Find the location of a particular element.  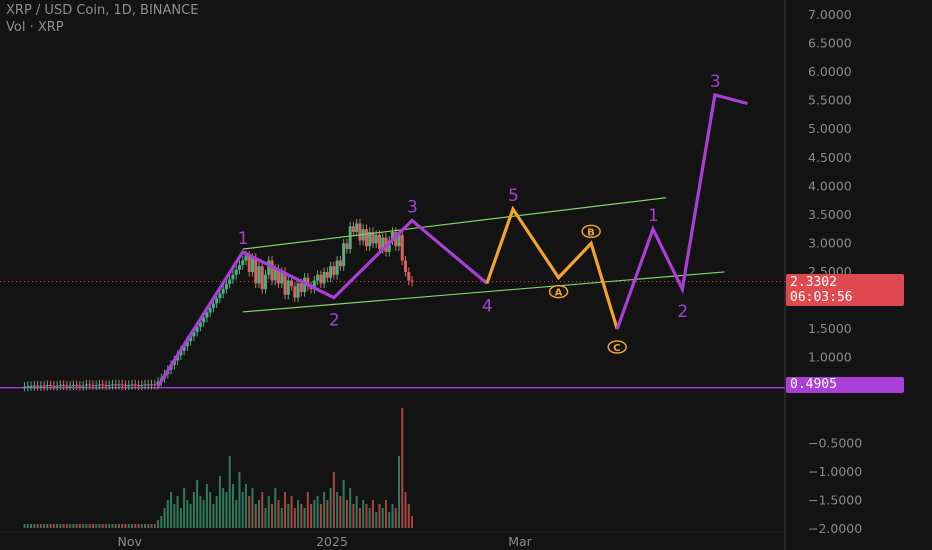

wave-label: 1 is located at coordinates (653, 216).